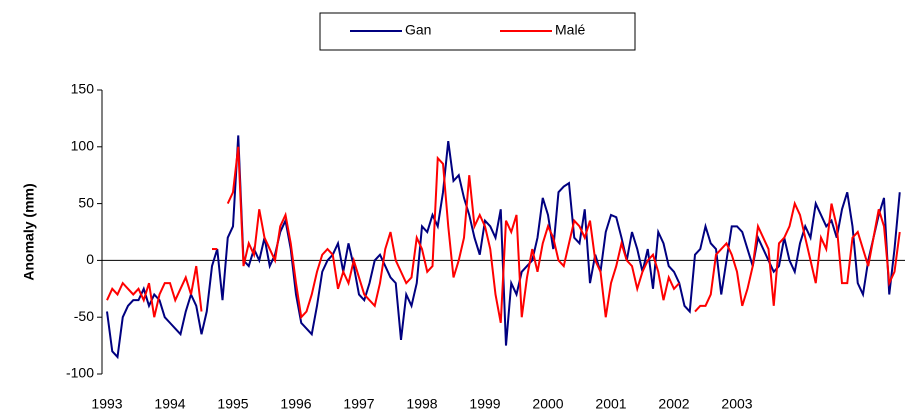  What do you see at coordinates (169, 404) in the screenshot?
I see `x-tick-label: 1994` at bounding box center [169, 404].